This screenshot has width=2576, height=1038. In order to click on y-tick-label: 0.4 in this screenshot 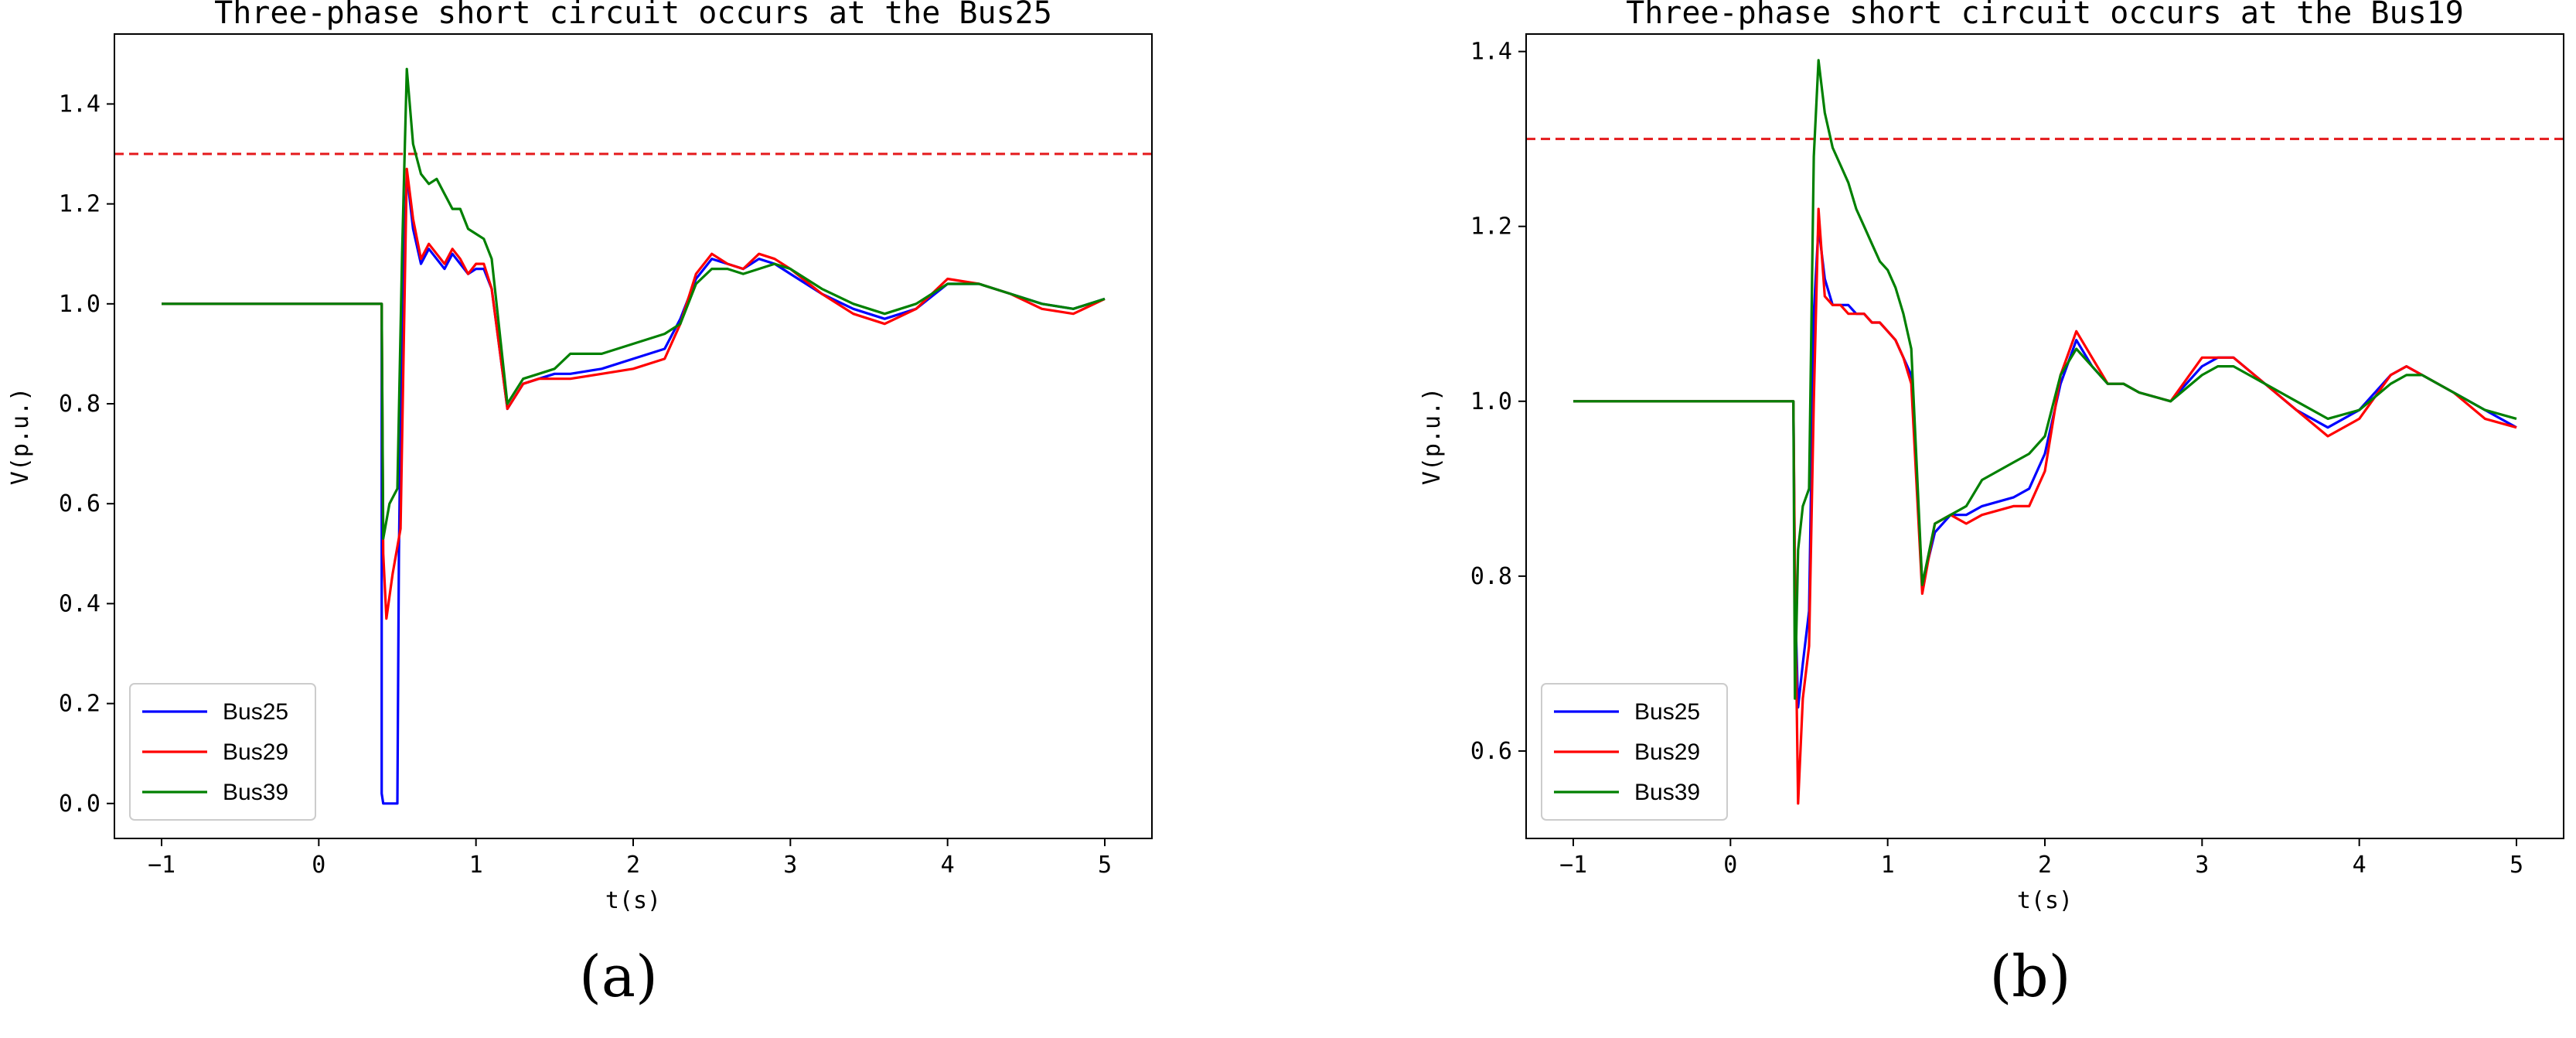, I will do `click(80, 603)`.